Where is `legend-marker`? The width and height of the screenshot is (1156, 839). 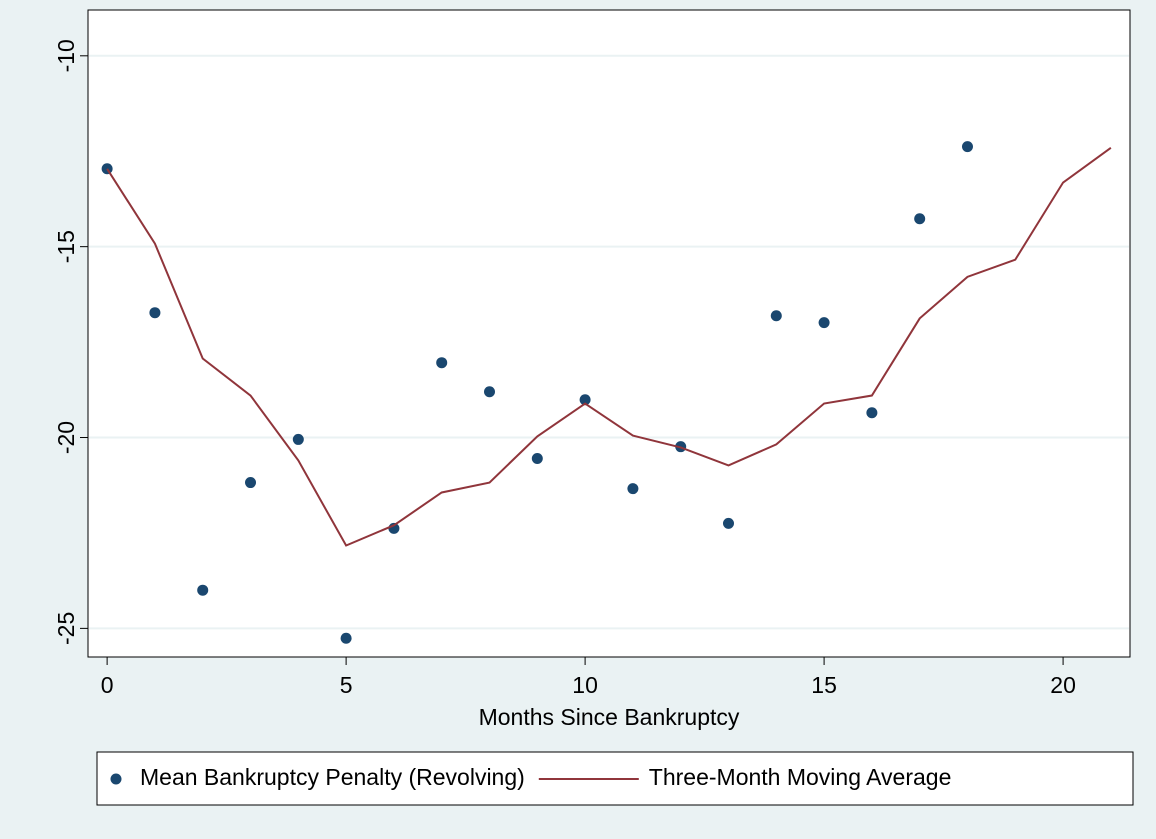
legend-marker is located at coordinates (116, 779).